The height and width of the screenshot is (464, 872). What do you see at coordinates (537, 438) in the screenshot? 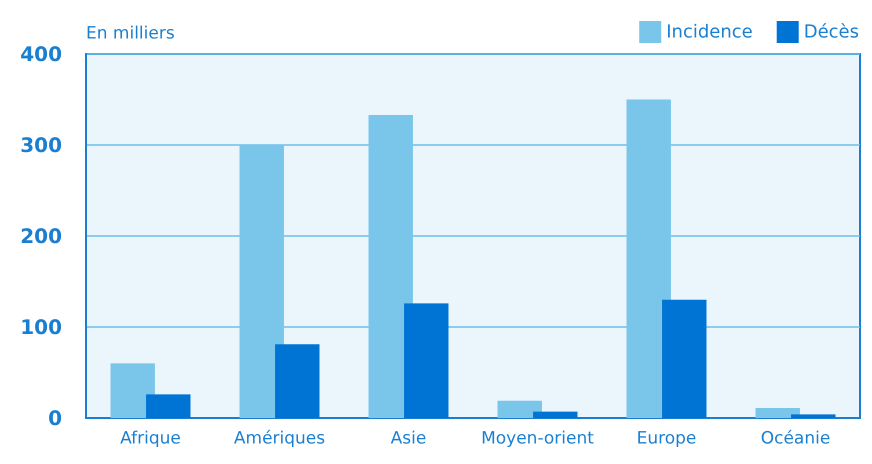
I see `x-tick-label: Moyen-orient` at bounding box center [537, 438].